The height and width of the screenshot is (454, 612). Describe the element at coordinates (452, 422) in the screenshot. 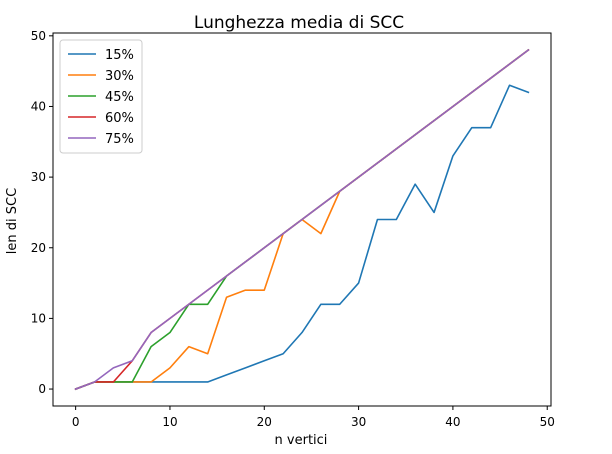

I see `x-tick-label: 40` at that location.